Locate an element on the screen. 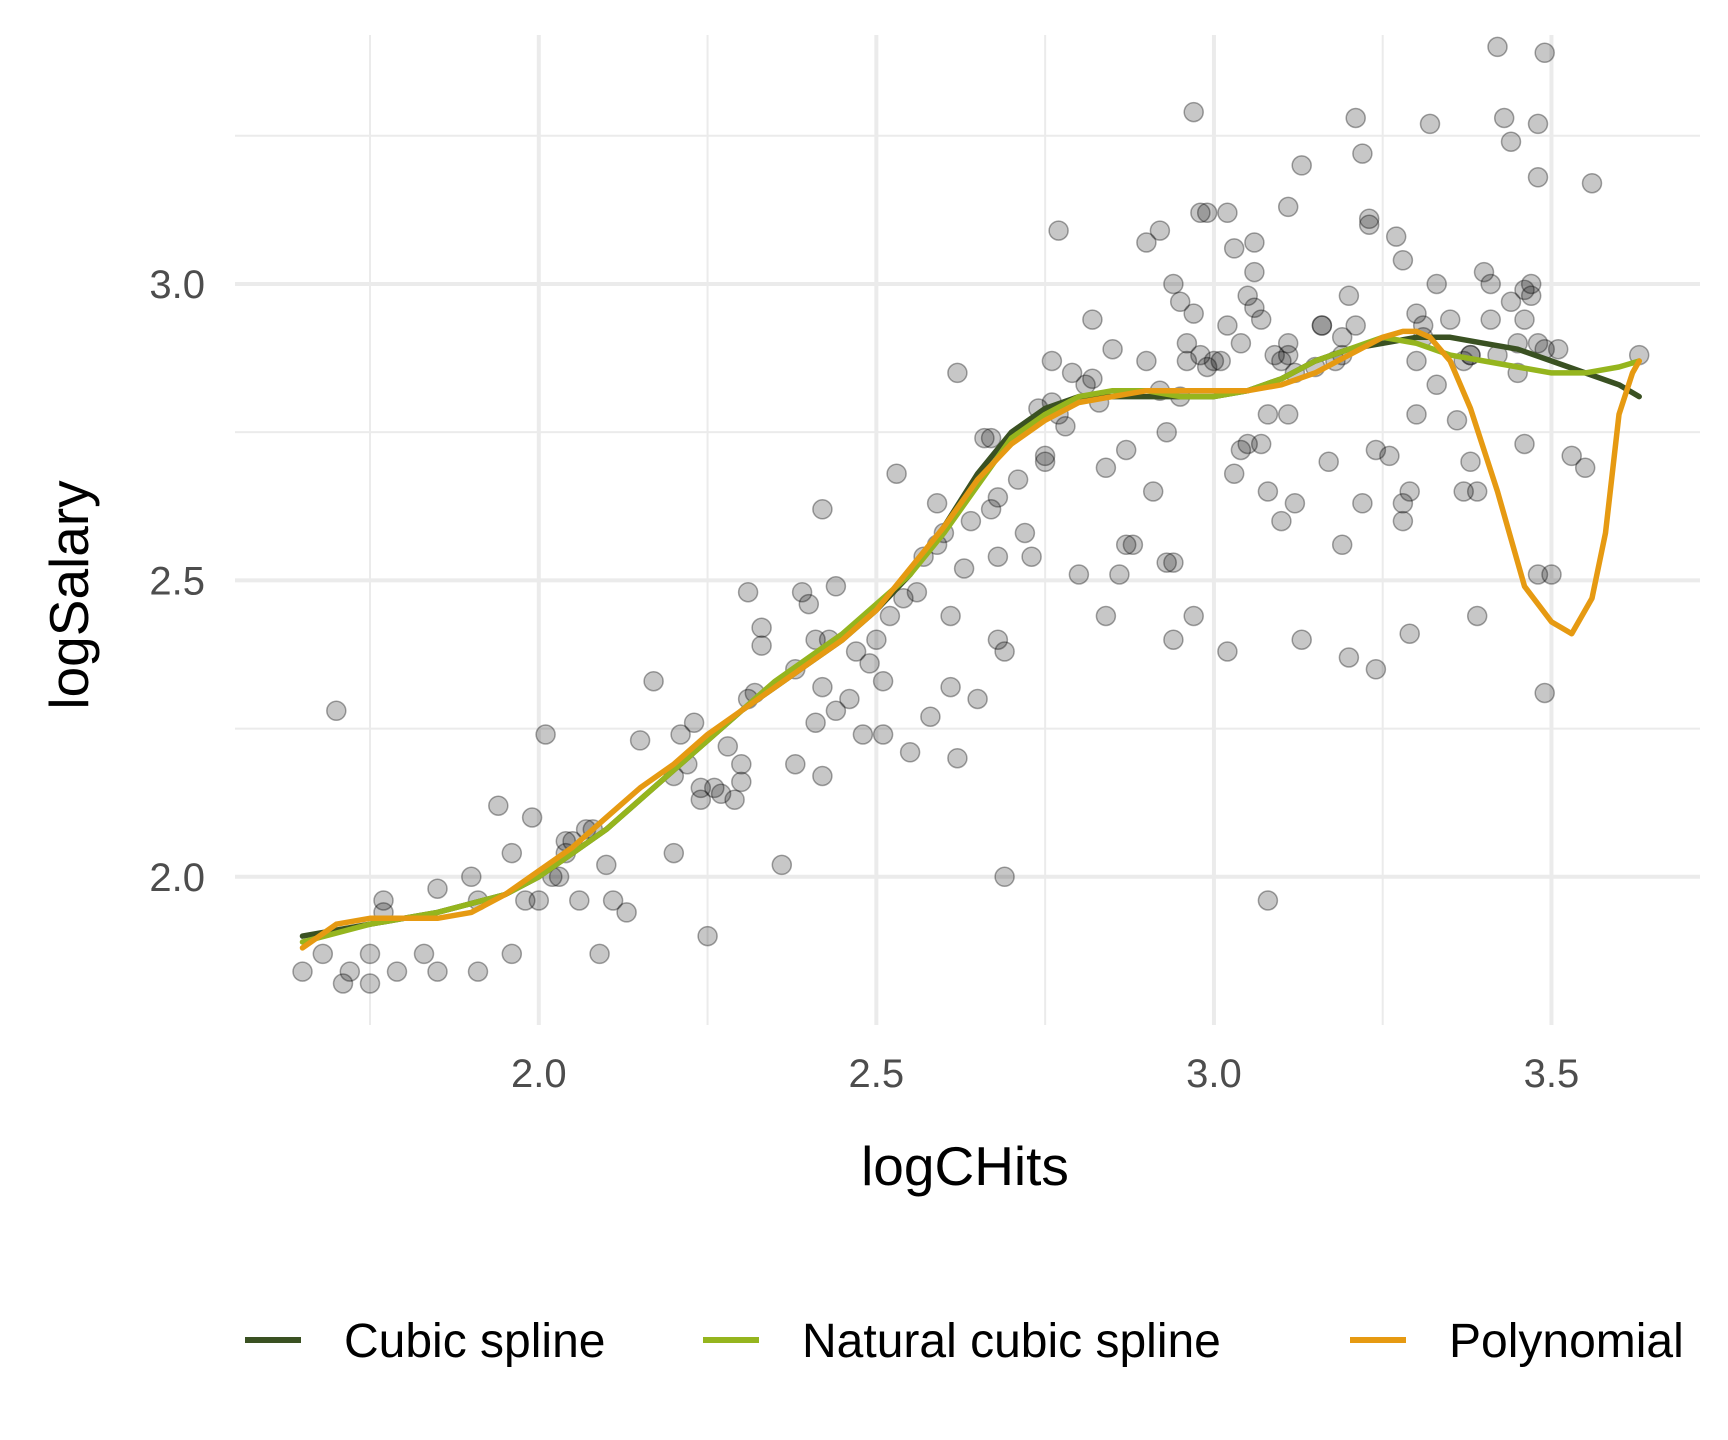 Image resolution: width=1728 pixels, height=1440 pixels. y-tick-label: 3.0 is located at coordinates (177, 285).